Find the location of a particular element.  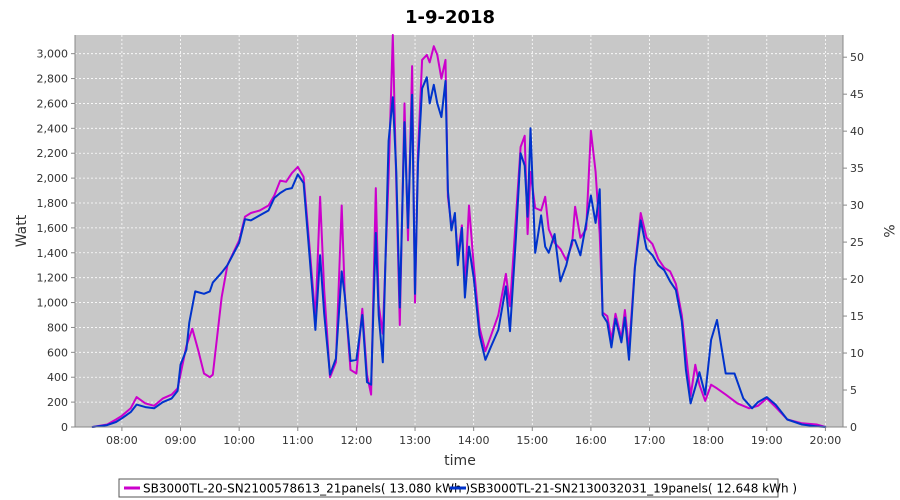

x-tick-label: 12:00 is located at coordinates (357, 440).